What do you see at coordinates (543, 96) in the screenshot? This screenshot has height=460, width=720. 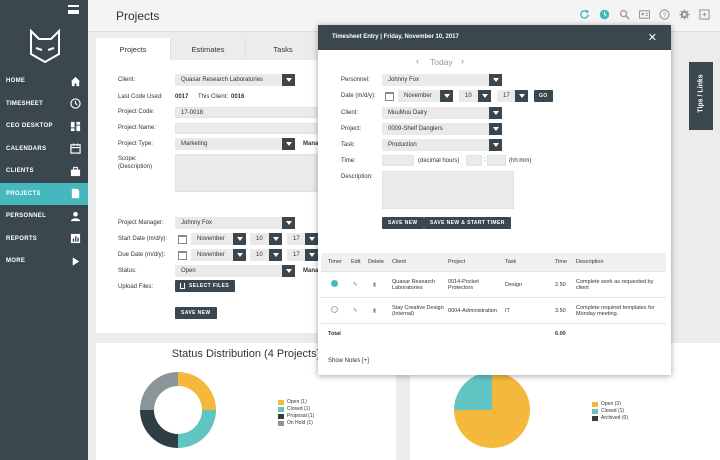 I see `go-button: GO` at bounding box center [543, 96].